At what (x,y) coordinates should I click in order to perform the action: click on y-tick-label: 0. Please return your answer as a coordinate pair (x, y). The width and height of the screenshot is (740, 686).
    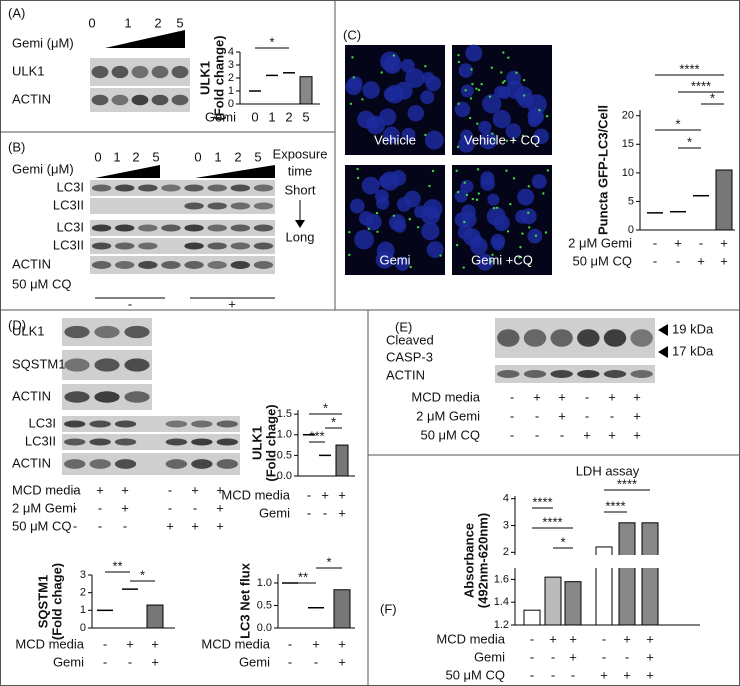
    Looking at the image, I should click on (231, 104).